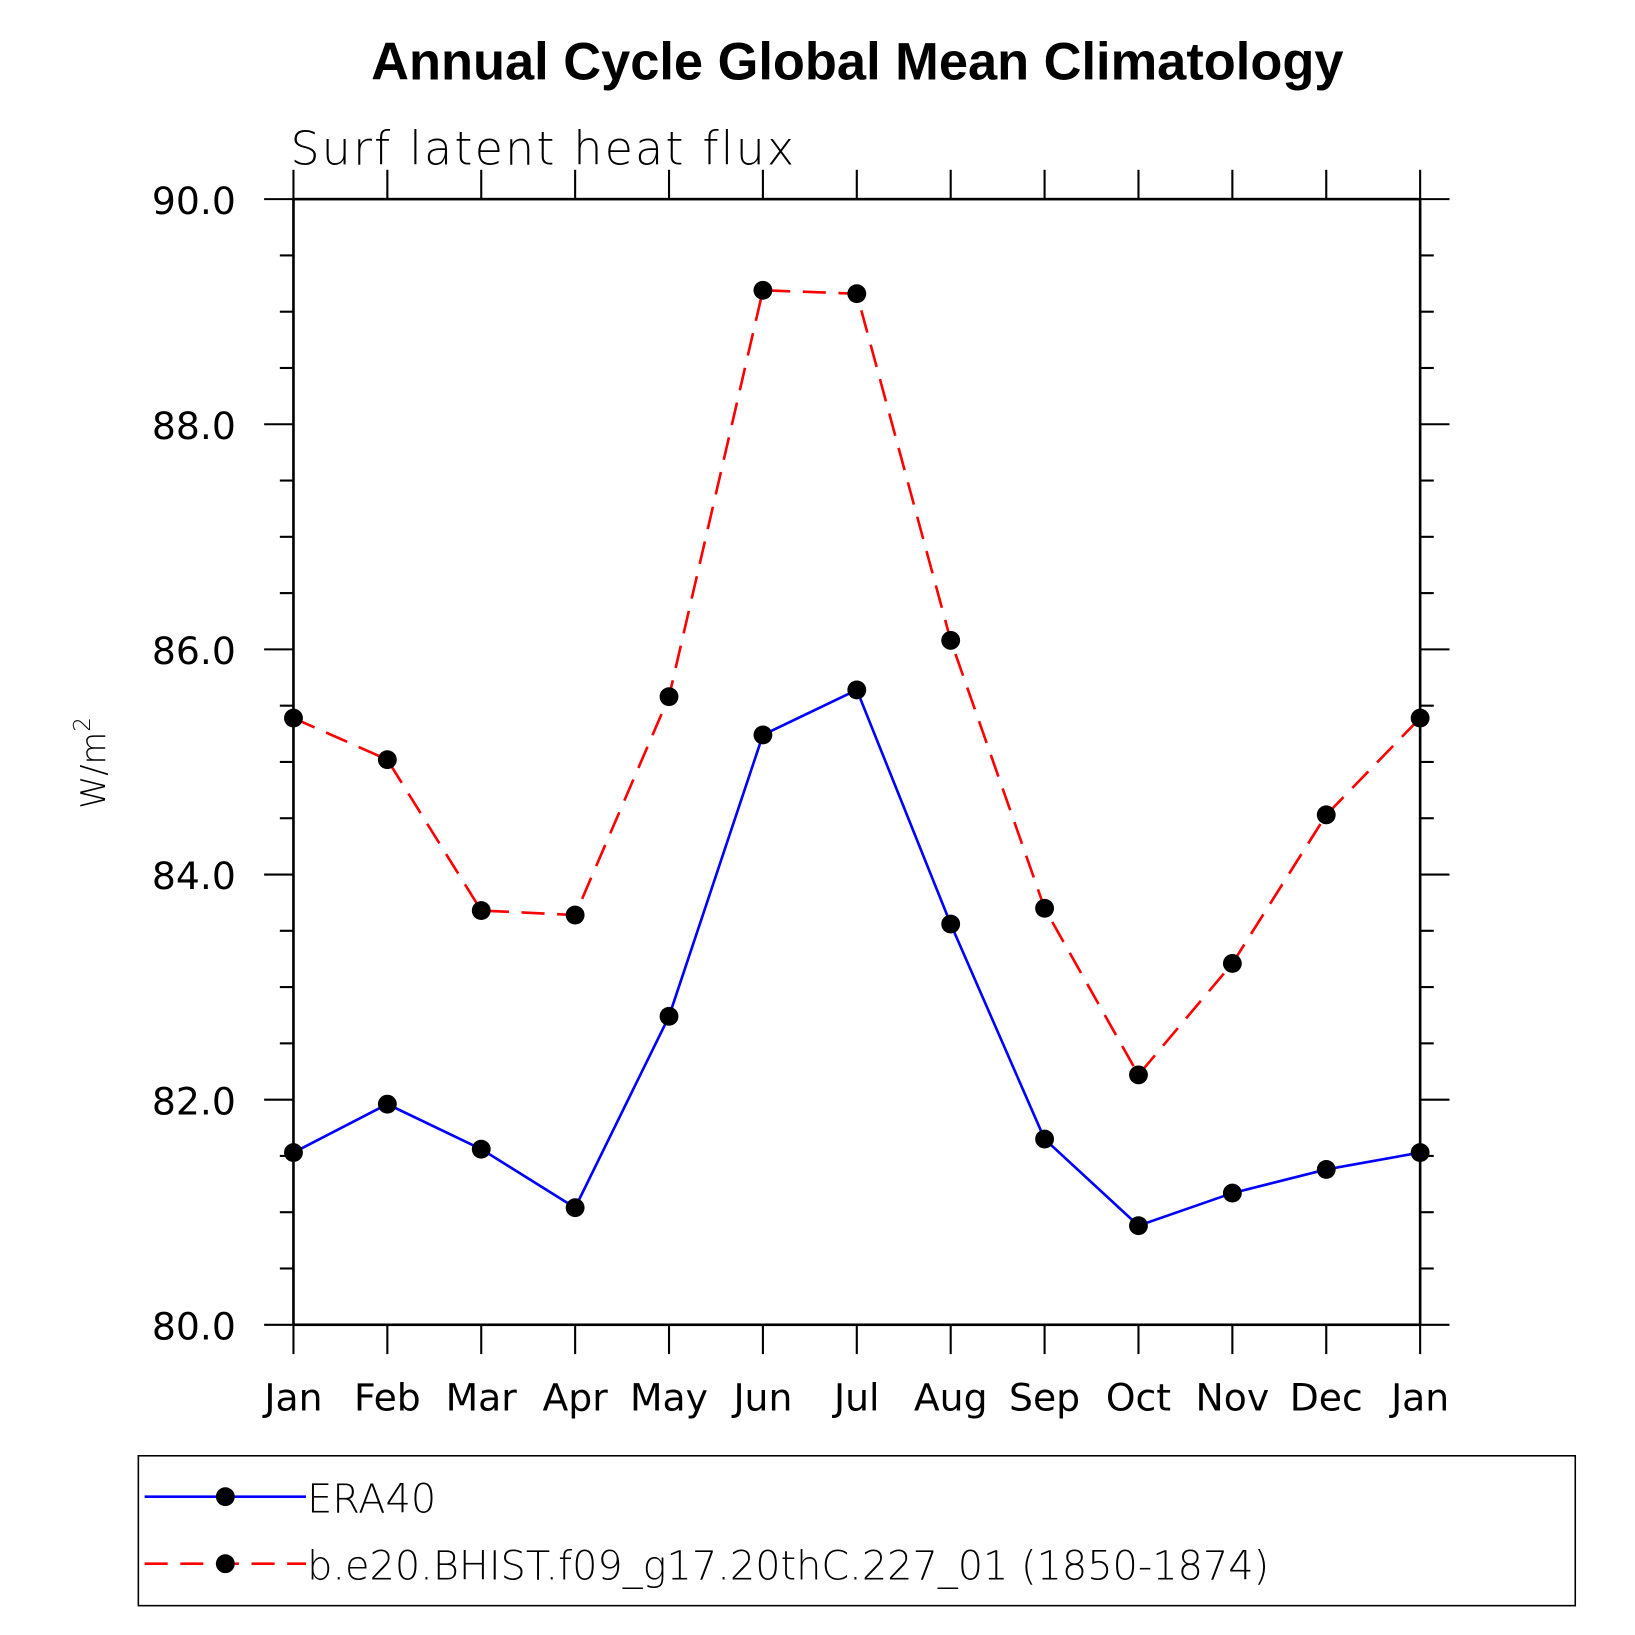  I want to click on x-tick-label: Apr, so click(575, 1398).